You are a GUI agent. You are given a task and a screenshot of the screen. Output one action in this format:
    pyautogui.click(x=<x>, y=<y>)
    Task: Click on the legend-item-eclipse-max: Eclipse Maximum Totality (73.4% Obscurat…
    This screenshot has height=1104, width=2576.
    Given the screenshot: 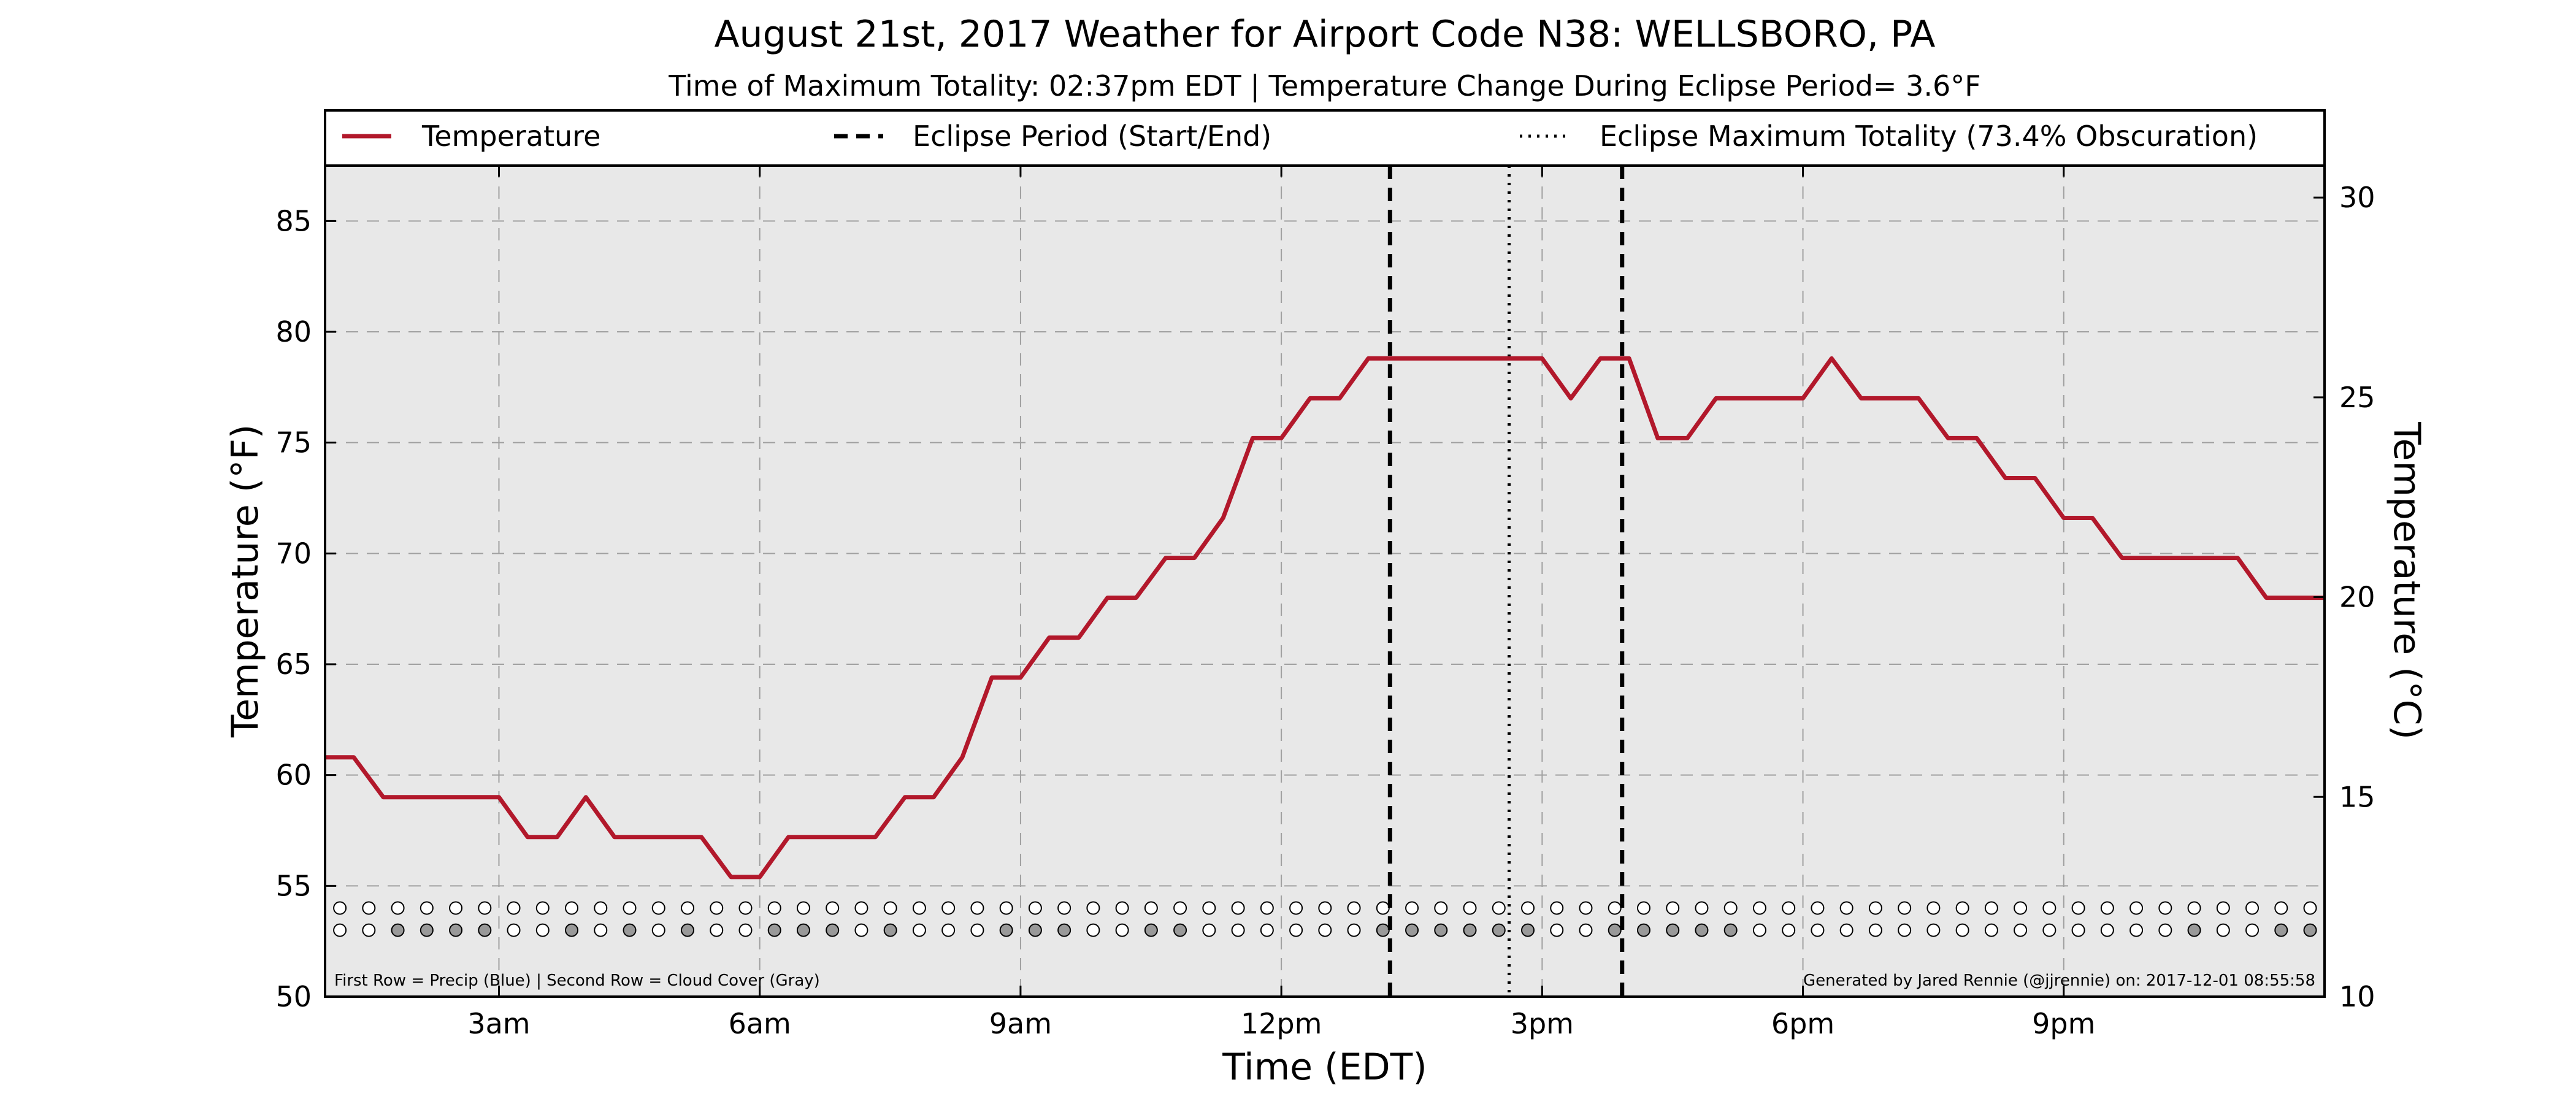 What is the action you would take?
    pyautogui.click(x=1889, y=136)
    